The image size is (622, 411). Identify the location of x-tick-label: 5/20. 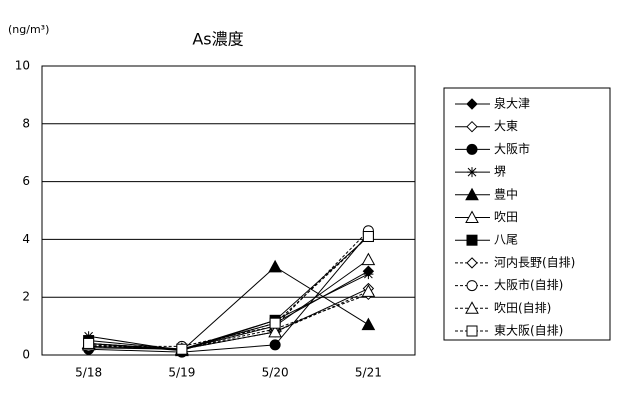
(275, 373).